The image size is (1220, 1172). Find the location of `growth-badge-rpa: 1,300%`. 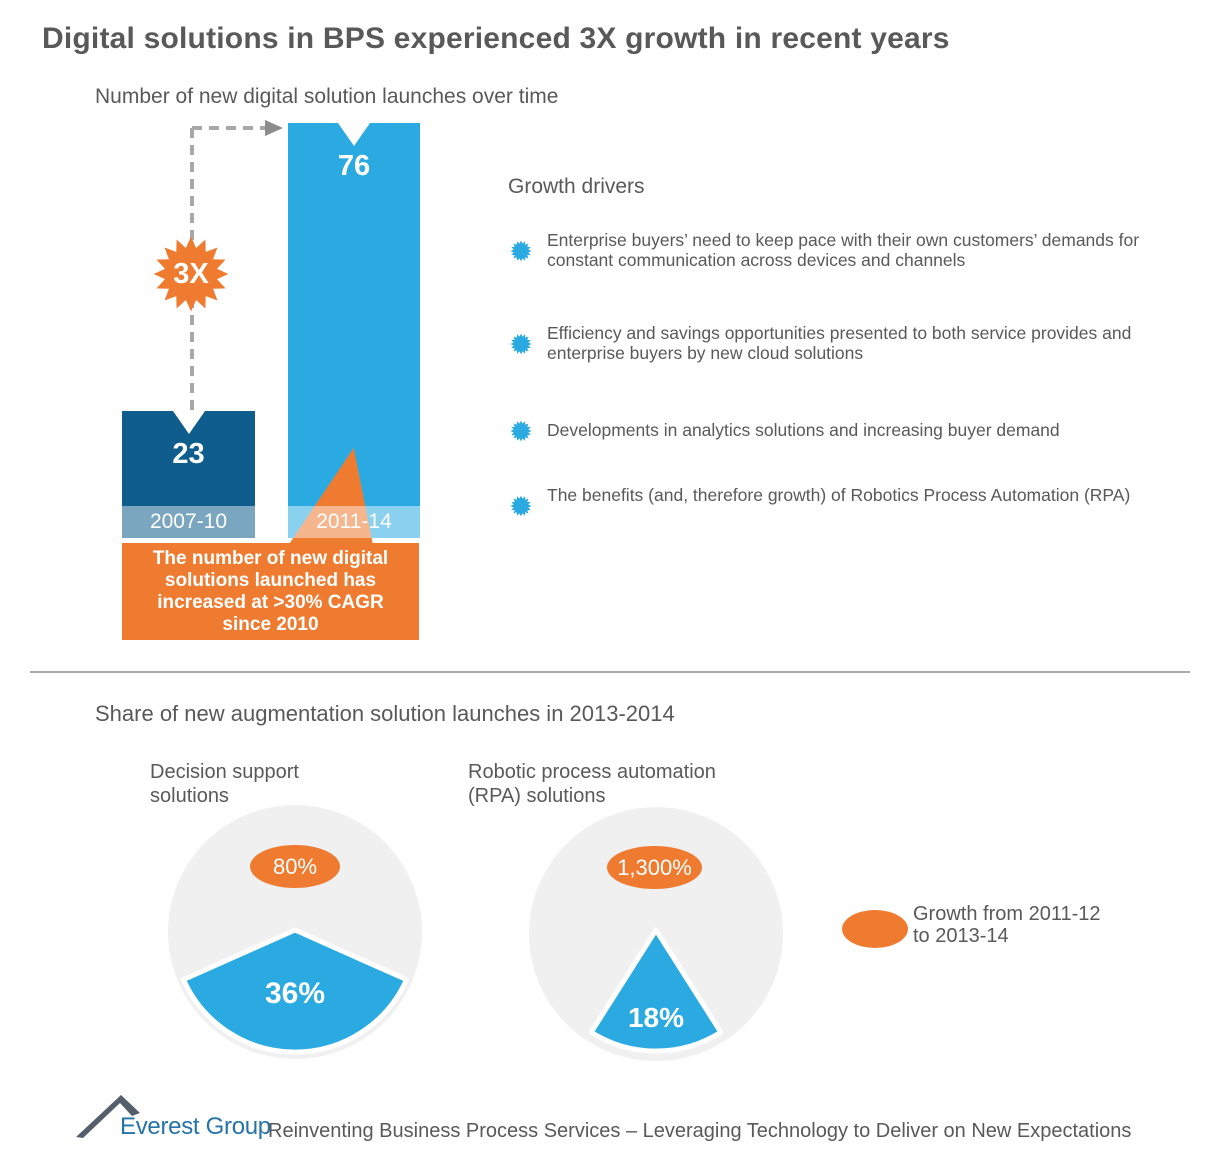

growth-badge-rpa: 1,300% is located at coordinates (654, 867).